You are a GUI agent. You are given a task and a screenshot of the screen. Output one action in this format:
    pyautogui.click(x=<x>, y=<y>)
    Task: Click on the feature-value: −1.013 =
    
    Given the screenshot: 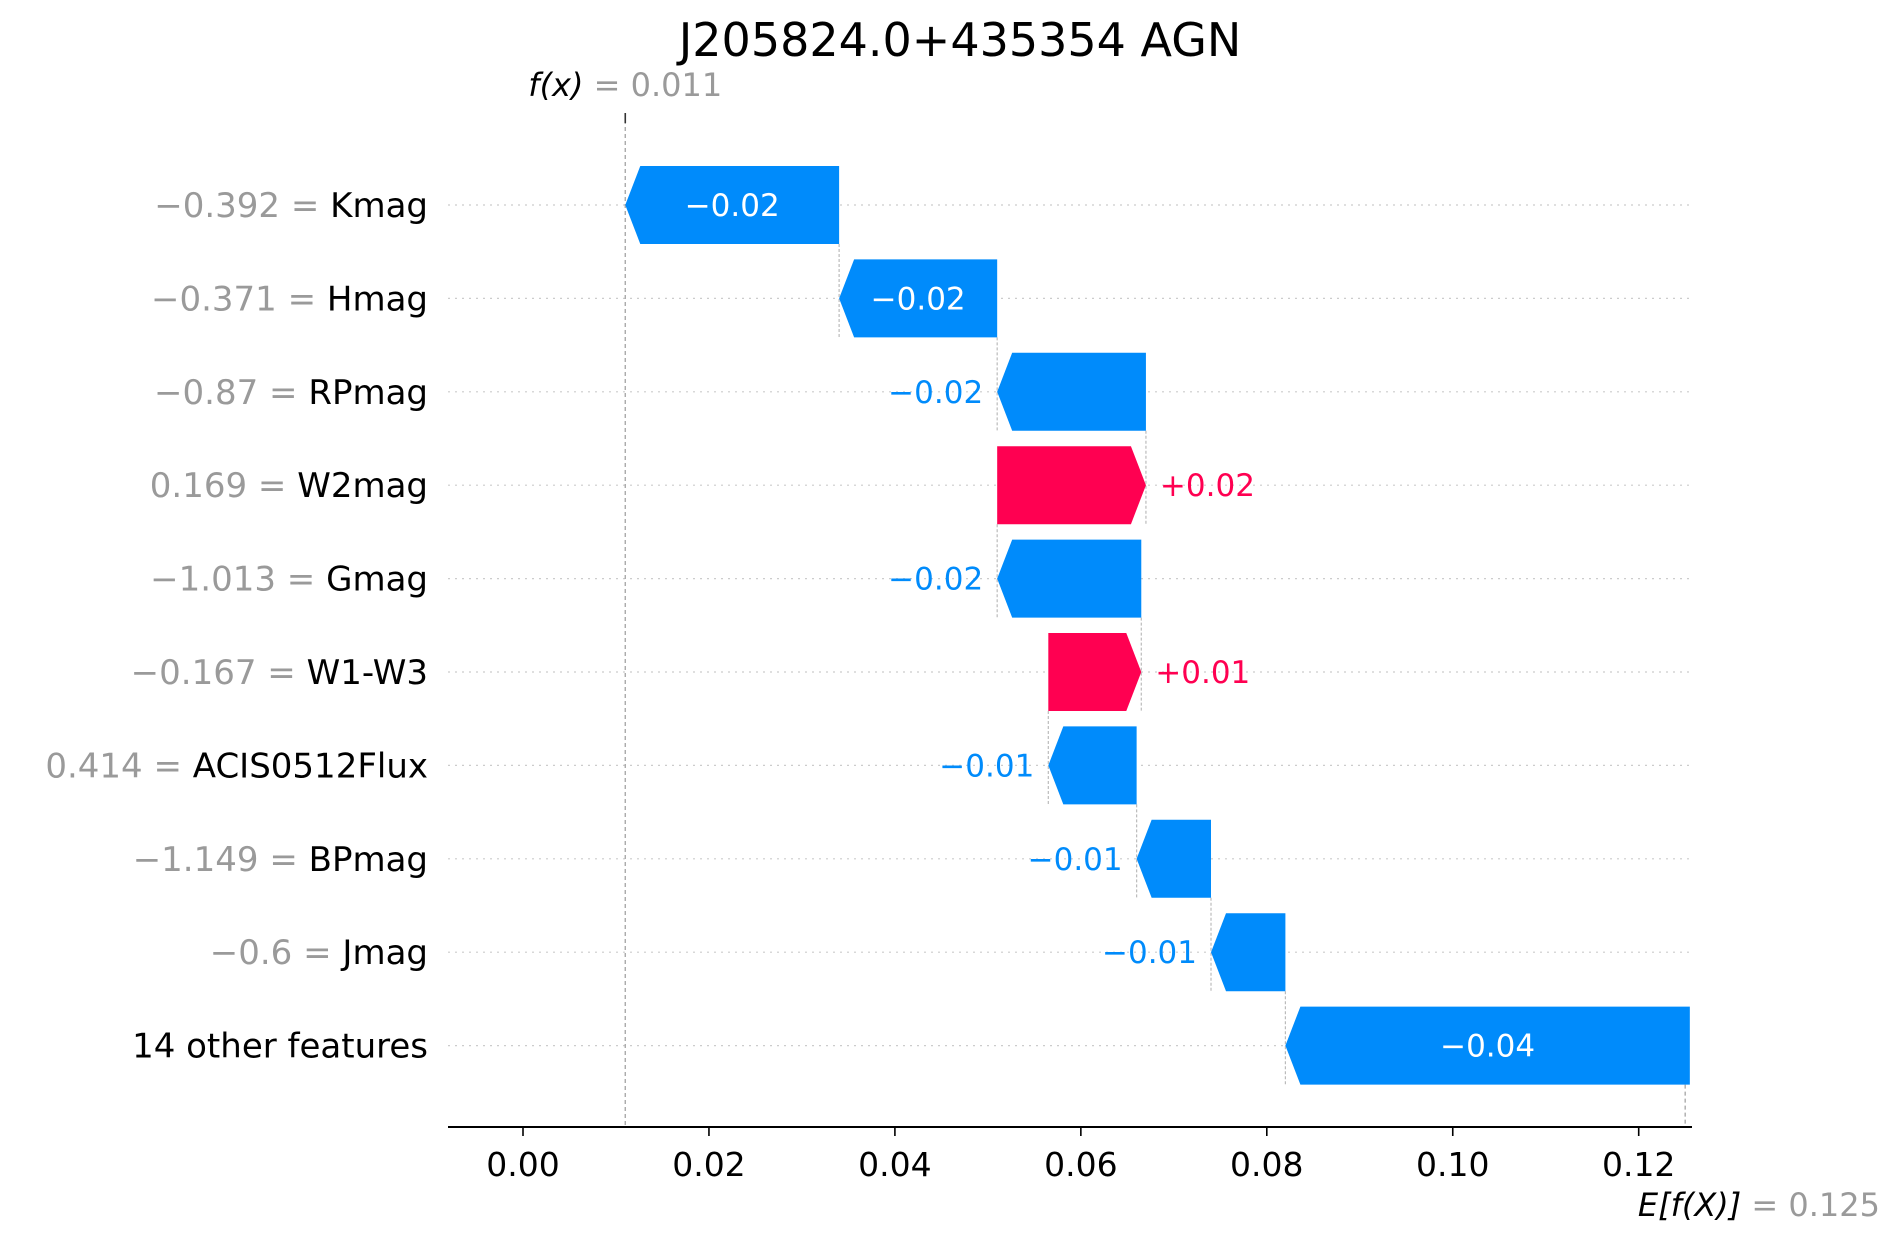 What is the action you would take?
    pyautogui.click(x=238, y=580)
    